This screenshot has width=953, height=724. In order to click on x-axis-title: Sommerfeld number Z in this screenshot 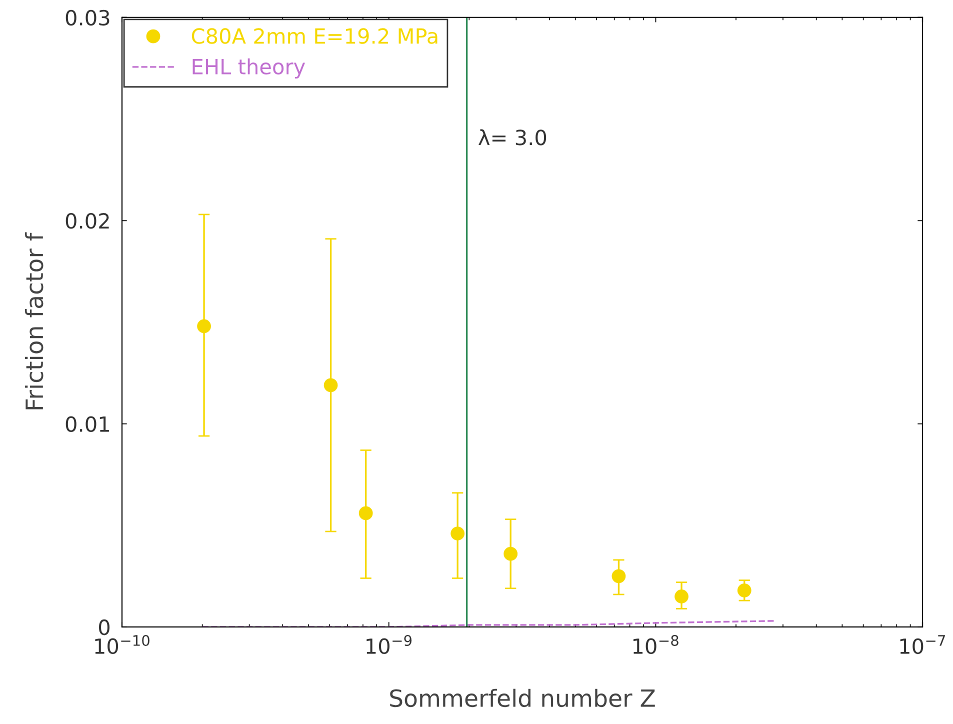, I will do `click(522, 698)`.